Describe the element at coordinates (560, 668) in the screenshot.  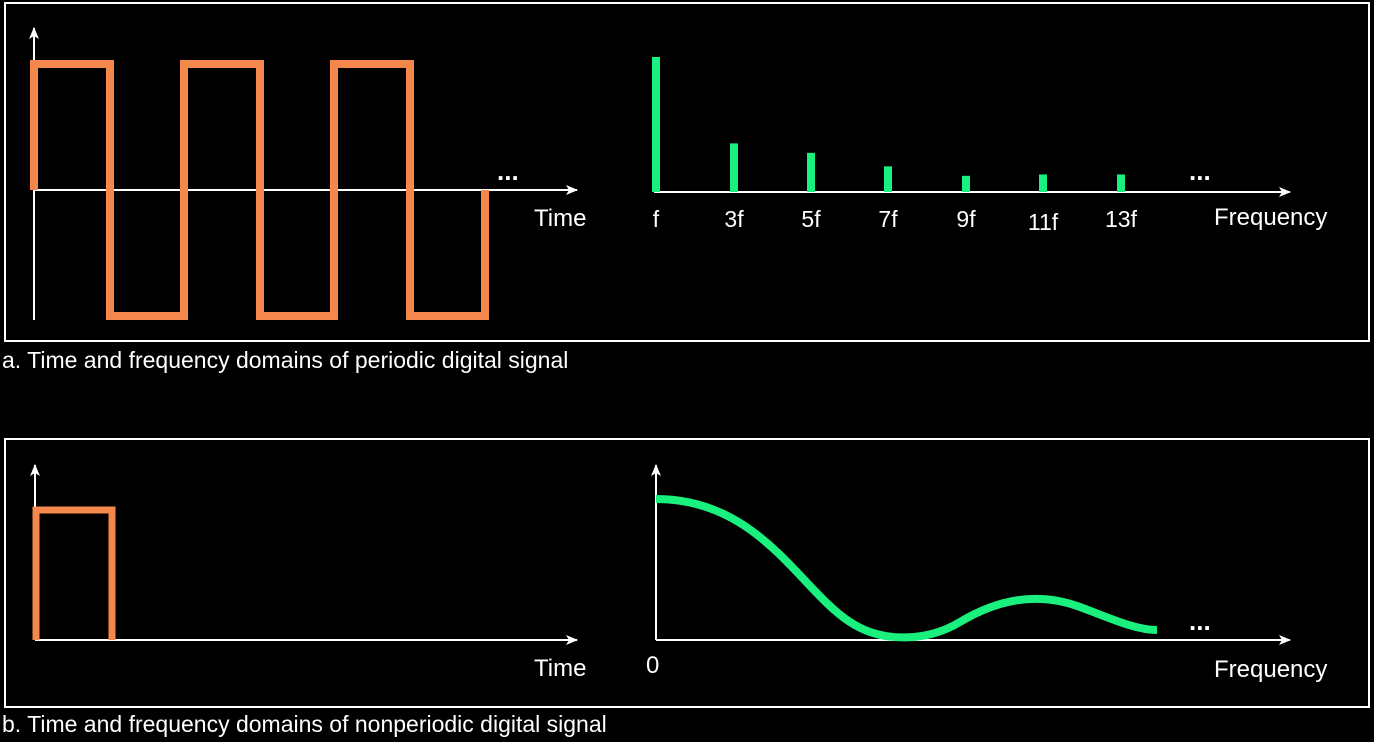
I see `time-axis-label-b: Time` at that location.